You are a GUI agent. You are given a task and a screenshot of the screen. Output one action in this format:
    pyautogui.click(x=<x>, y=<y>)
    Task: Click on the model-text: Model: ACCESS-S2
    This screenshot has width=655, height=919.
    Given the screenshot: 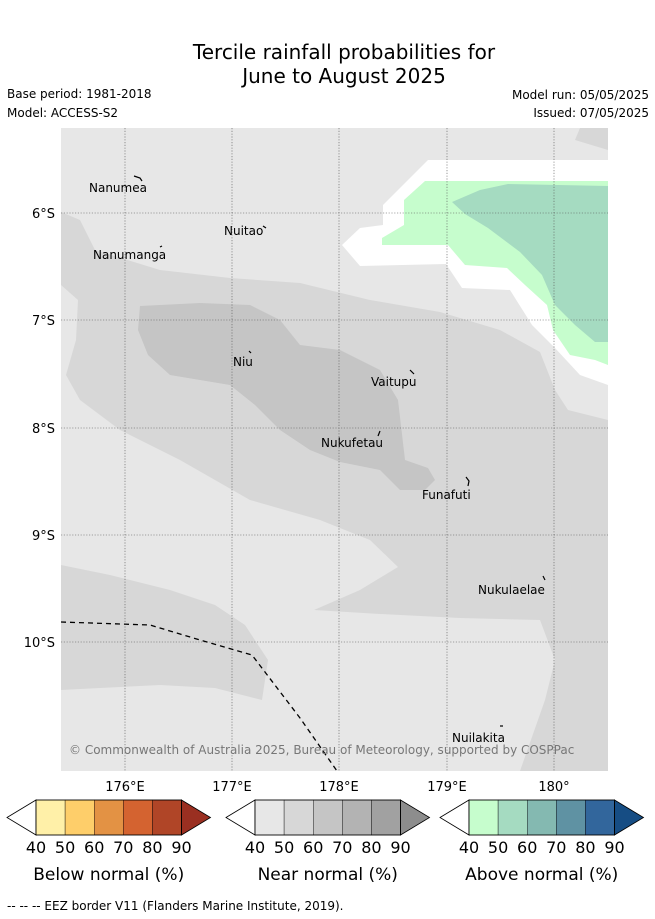 What is the action you would take?
    pyautogui.click(x=63, y=113)
    